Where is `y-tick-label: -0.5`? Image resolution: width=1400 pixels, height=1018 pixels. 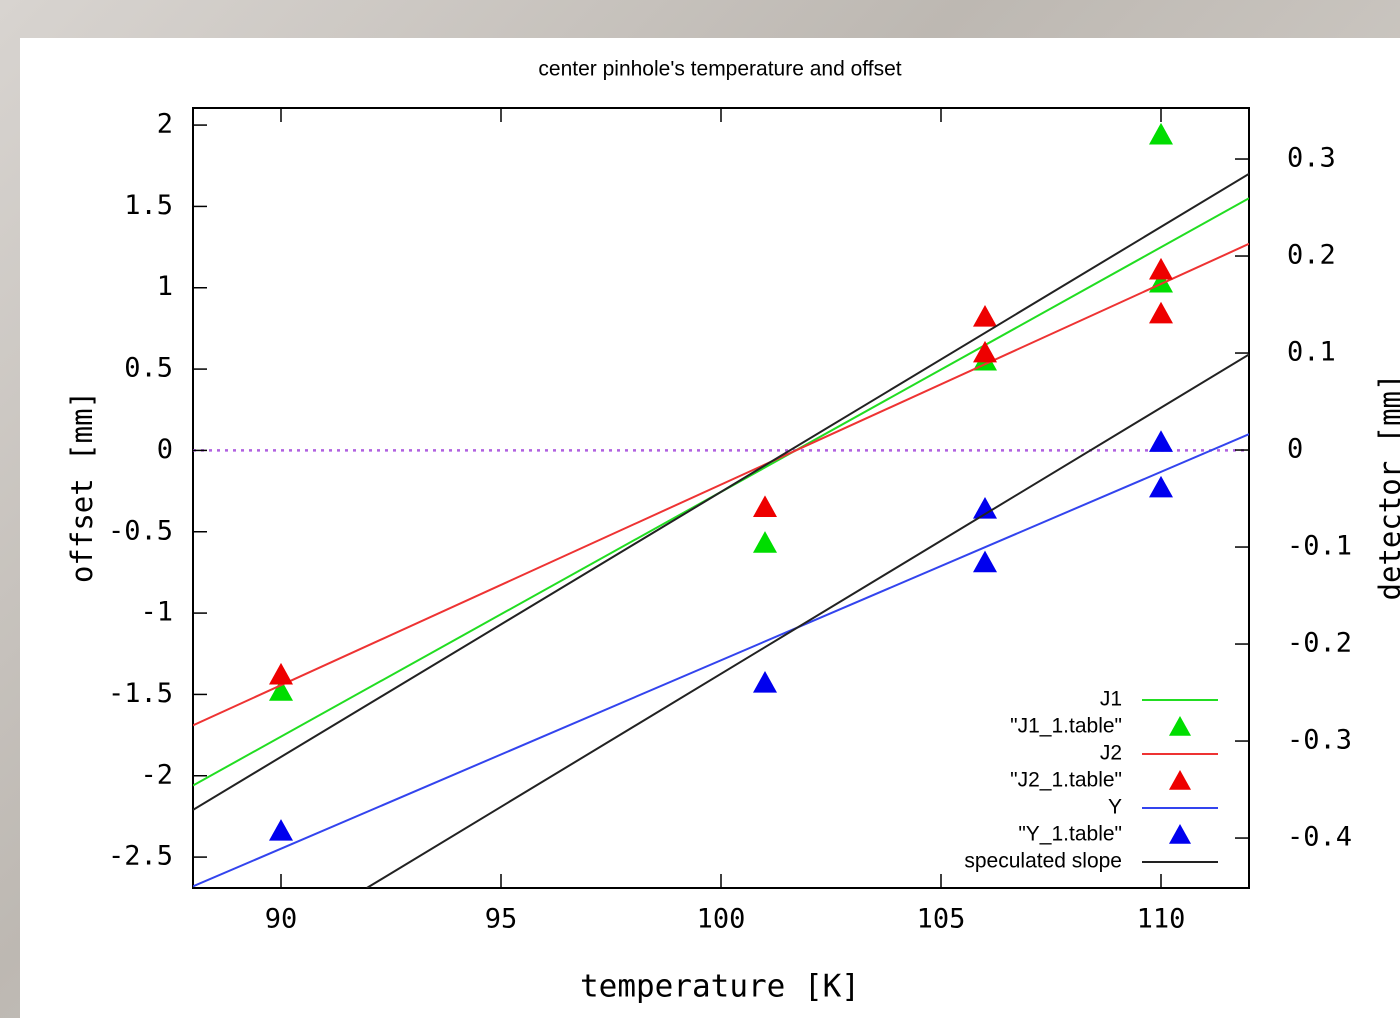 y-tick-label: -0.5 is located at coordinates (140, 530).